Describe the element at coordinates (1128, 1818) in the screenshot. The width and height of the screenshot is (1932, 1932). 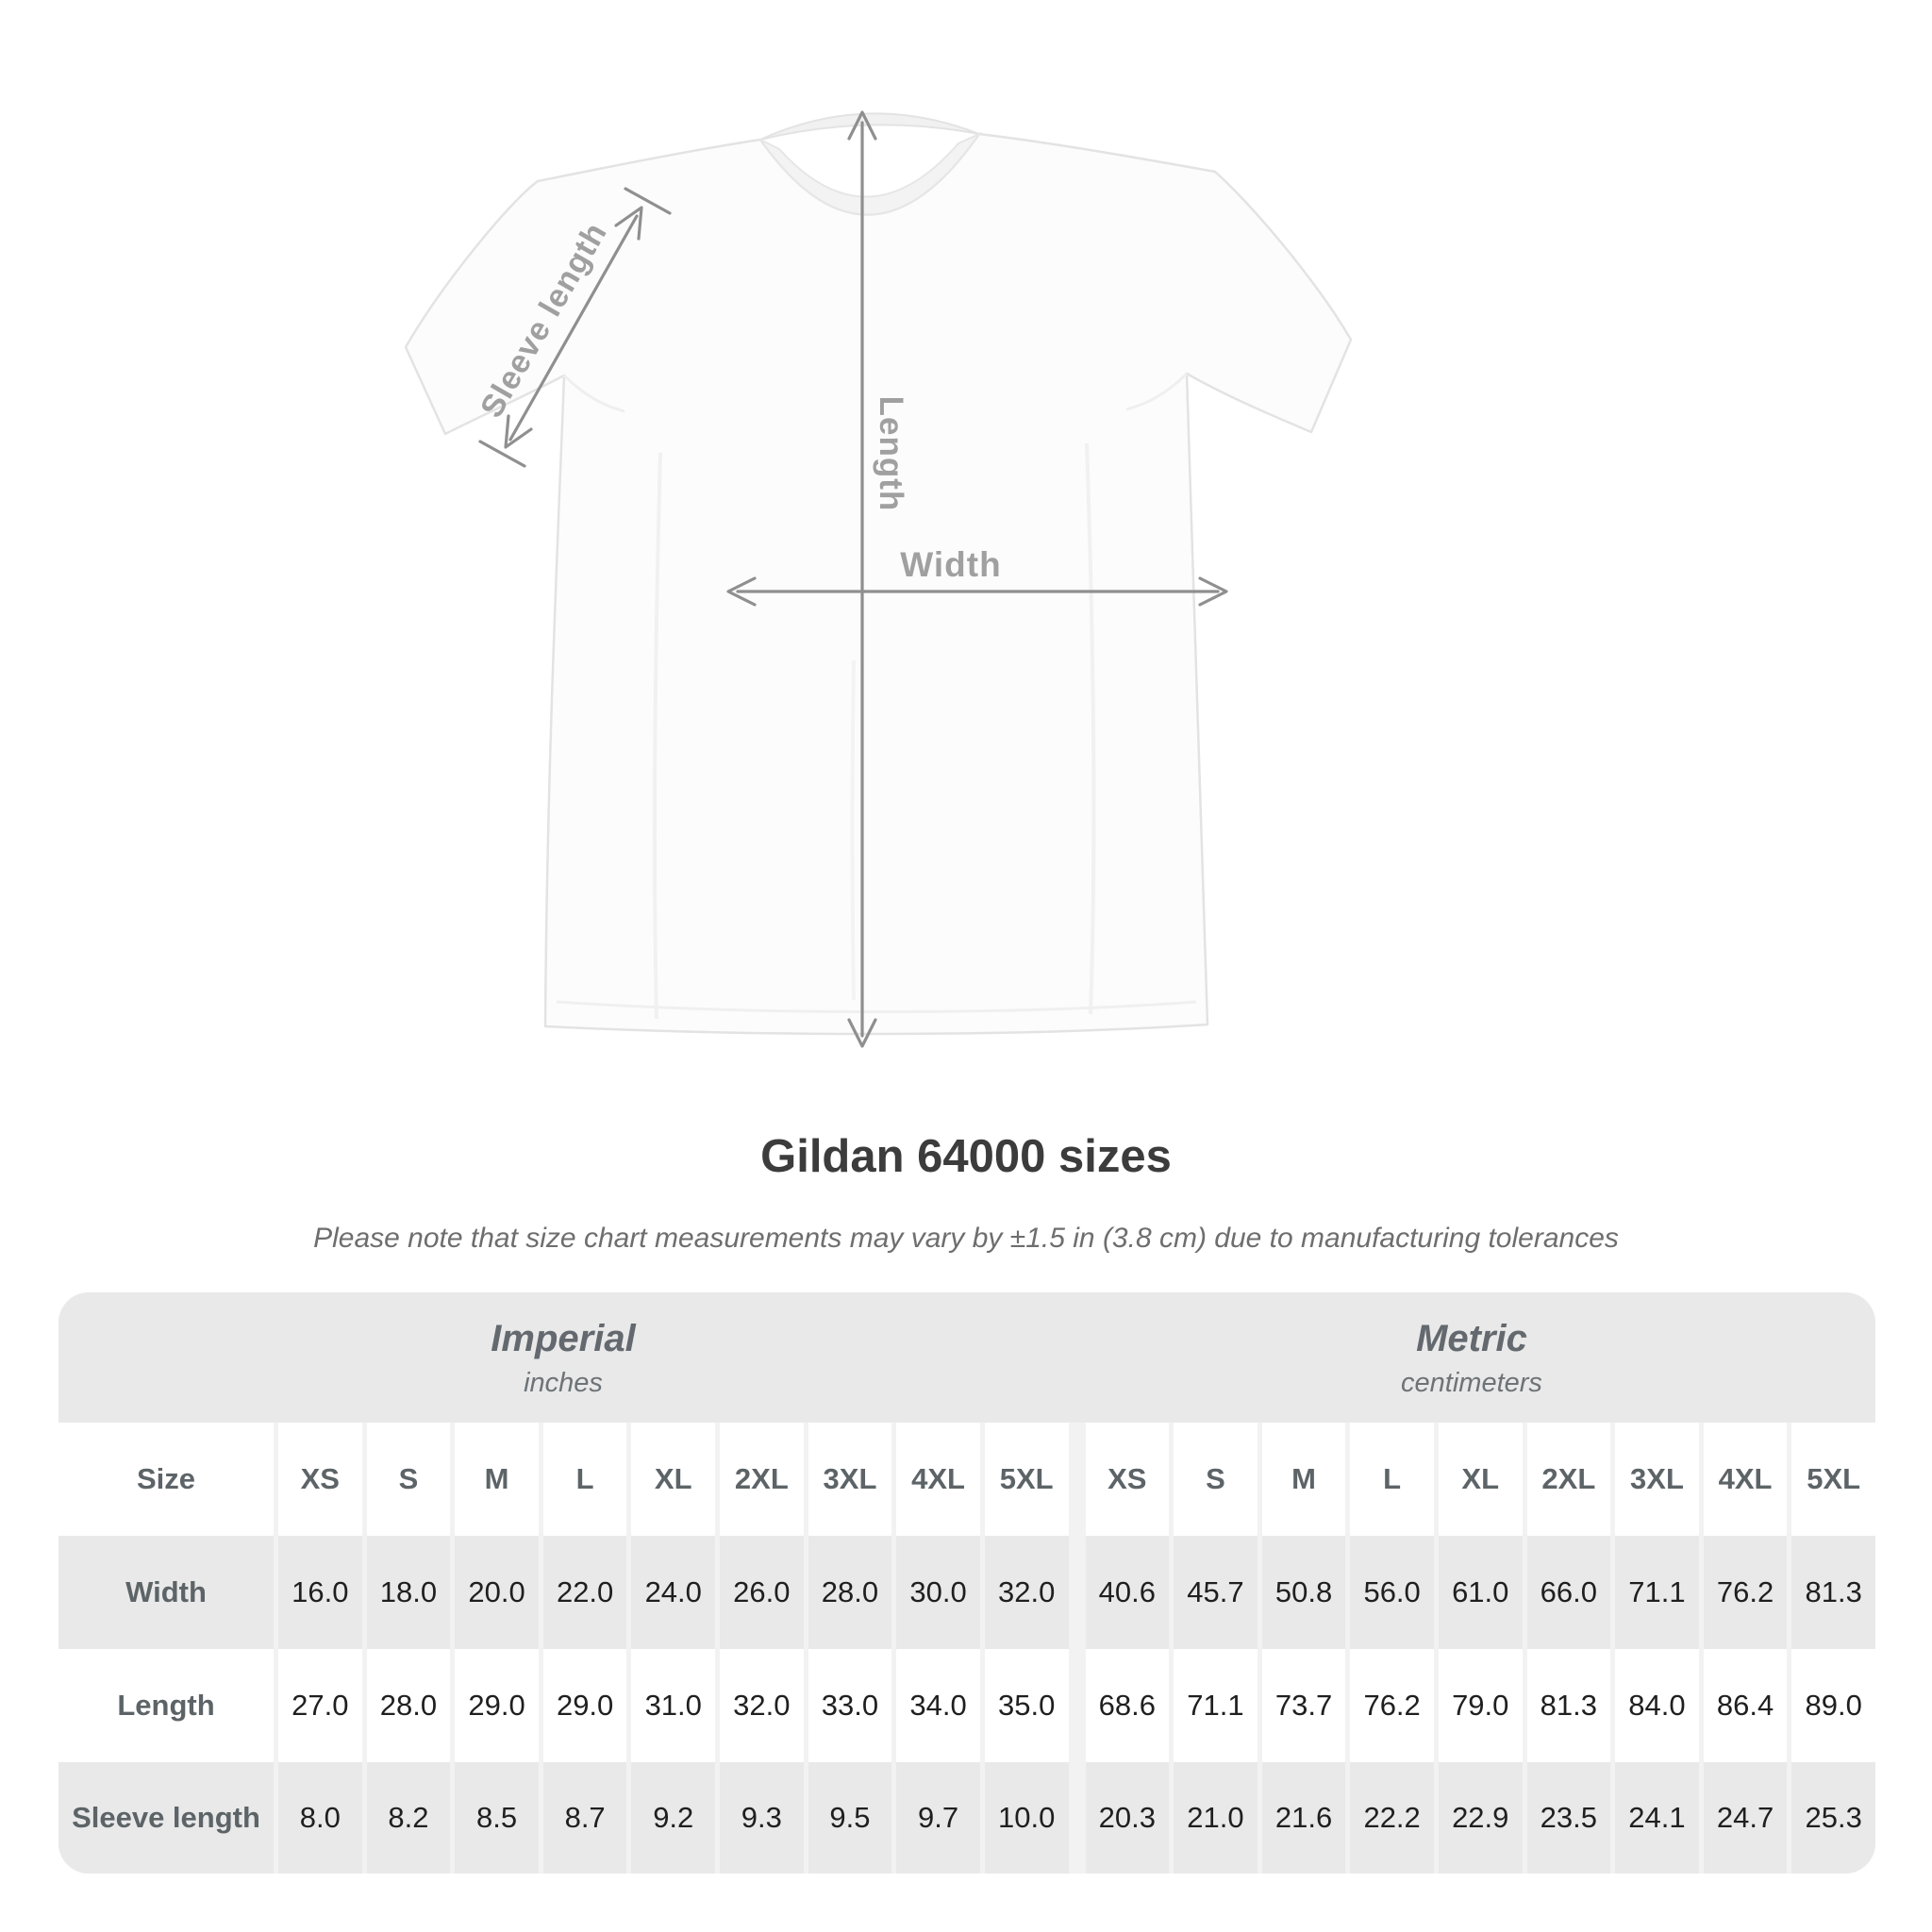
I see `value-cell: 20.3` at that location.